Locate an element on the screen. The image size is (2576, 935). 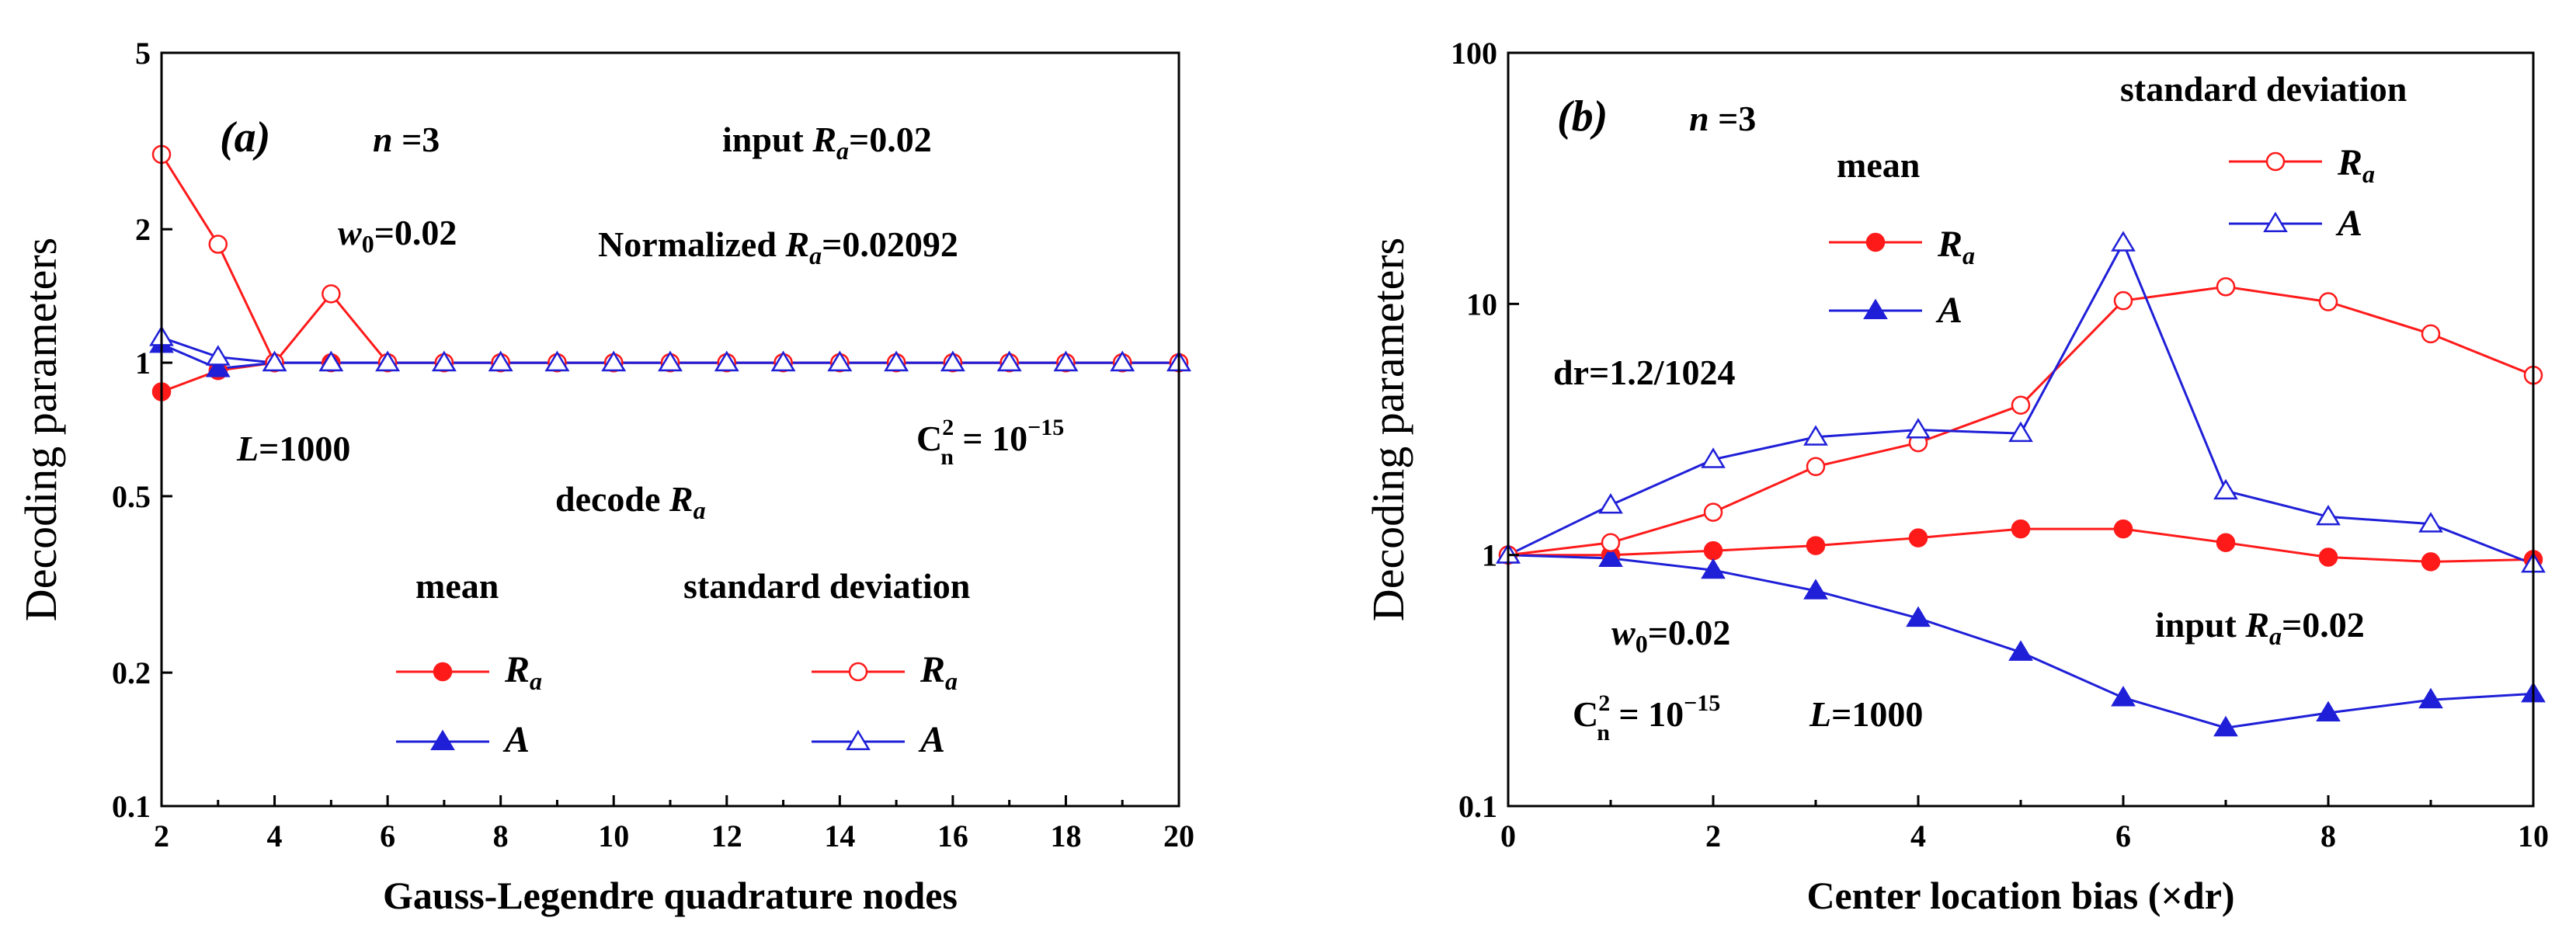
legend-symbol-mean-ra-b is located at coordinates (1875, 242).